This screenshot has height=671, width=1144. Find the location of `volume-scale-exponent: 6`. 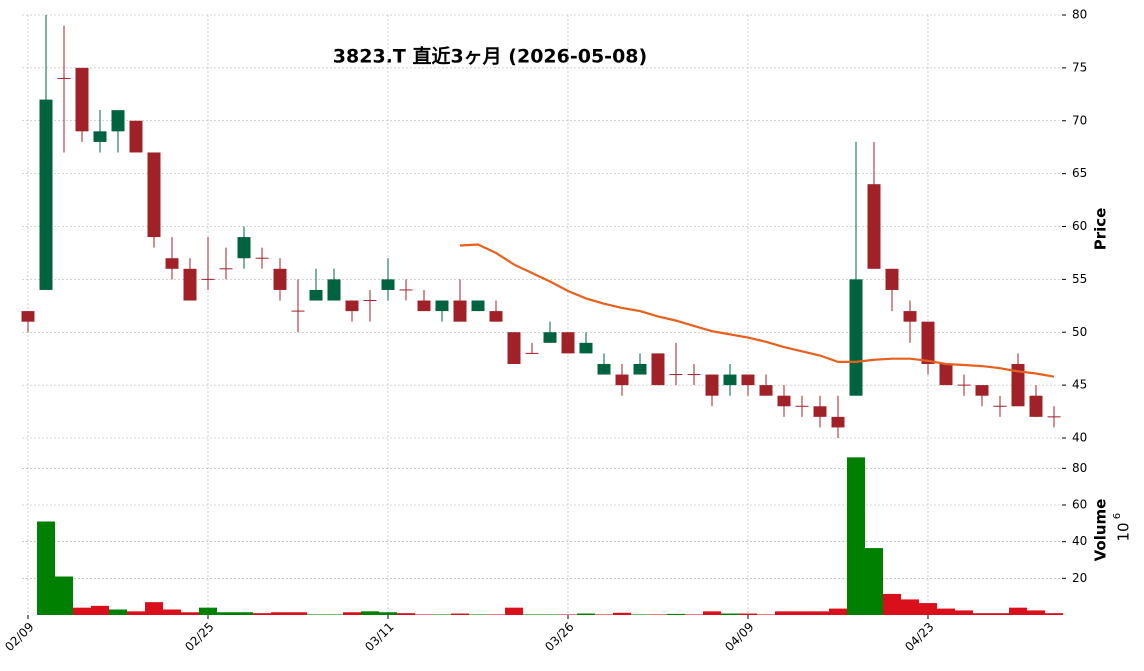

volume-scale-exponent: 6 is located at coordinates (1117, 516).